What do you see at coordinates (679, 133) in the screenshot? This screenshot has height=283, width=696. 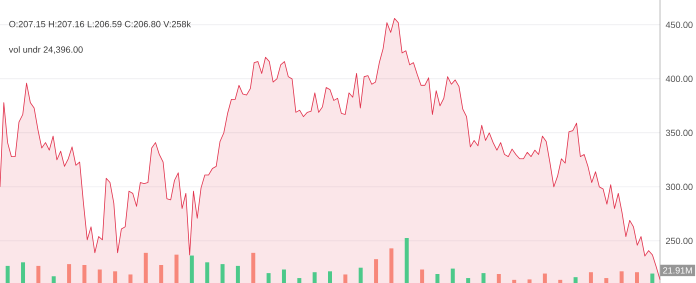 I see `y-tick-label: 350.00` at bounding box center [679, 133].